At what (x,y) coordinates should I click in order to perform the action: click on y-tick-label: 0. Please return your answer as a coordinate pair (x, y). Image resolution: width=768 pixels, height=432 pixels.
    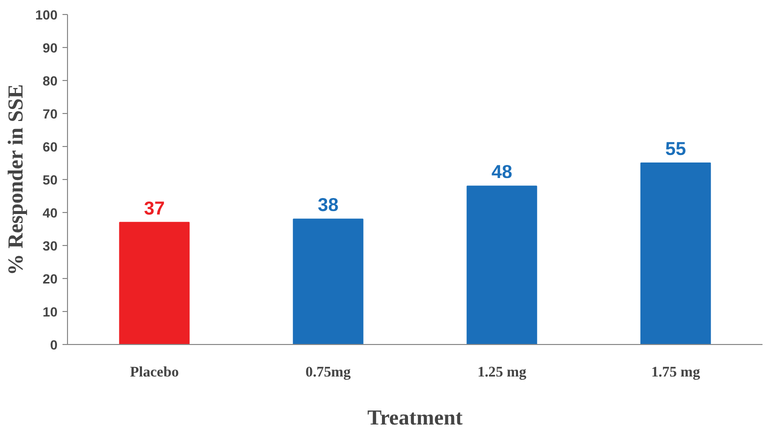
    Looking at the image, I should click on (54, 345).